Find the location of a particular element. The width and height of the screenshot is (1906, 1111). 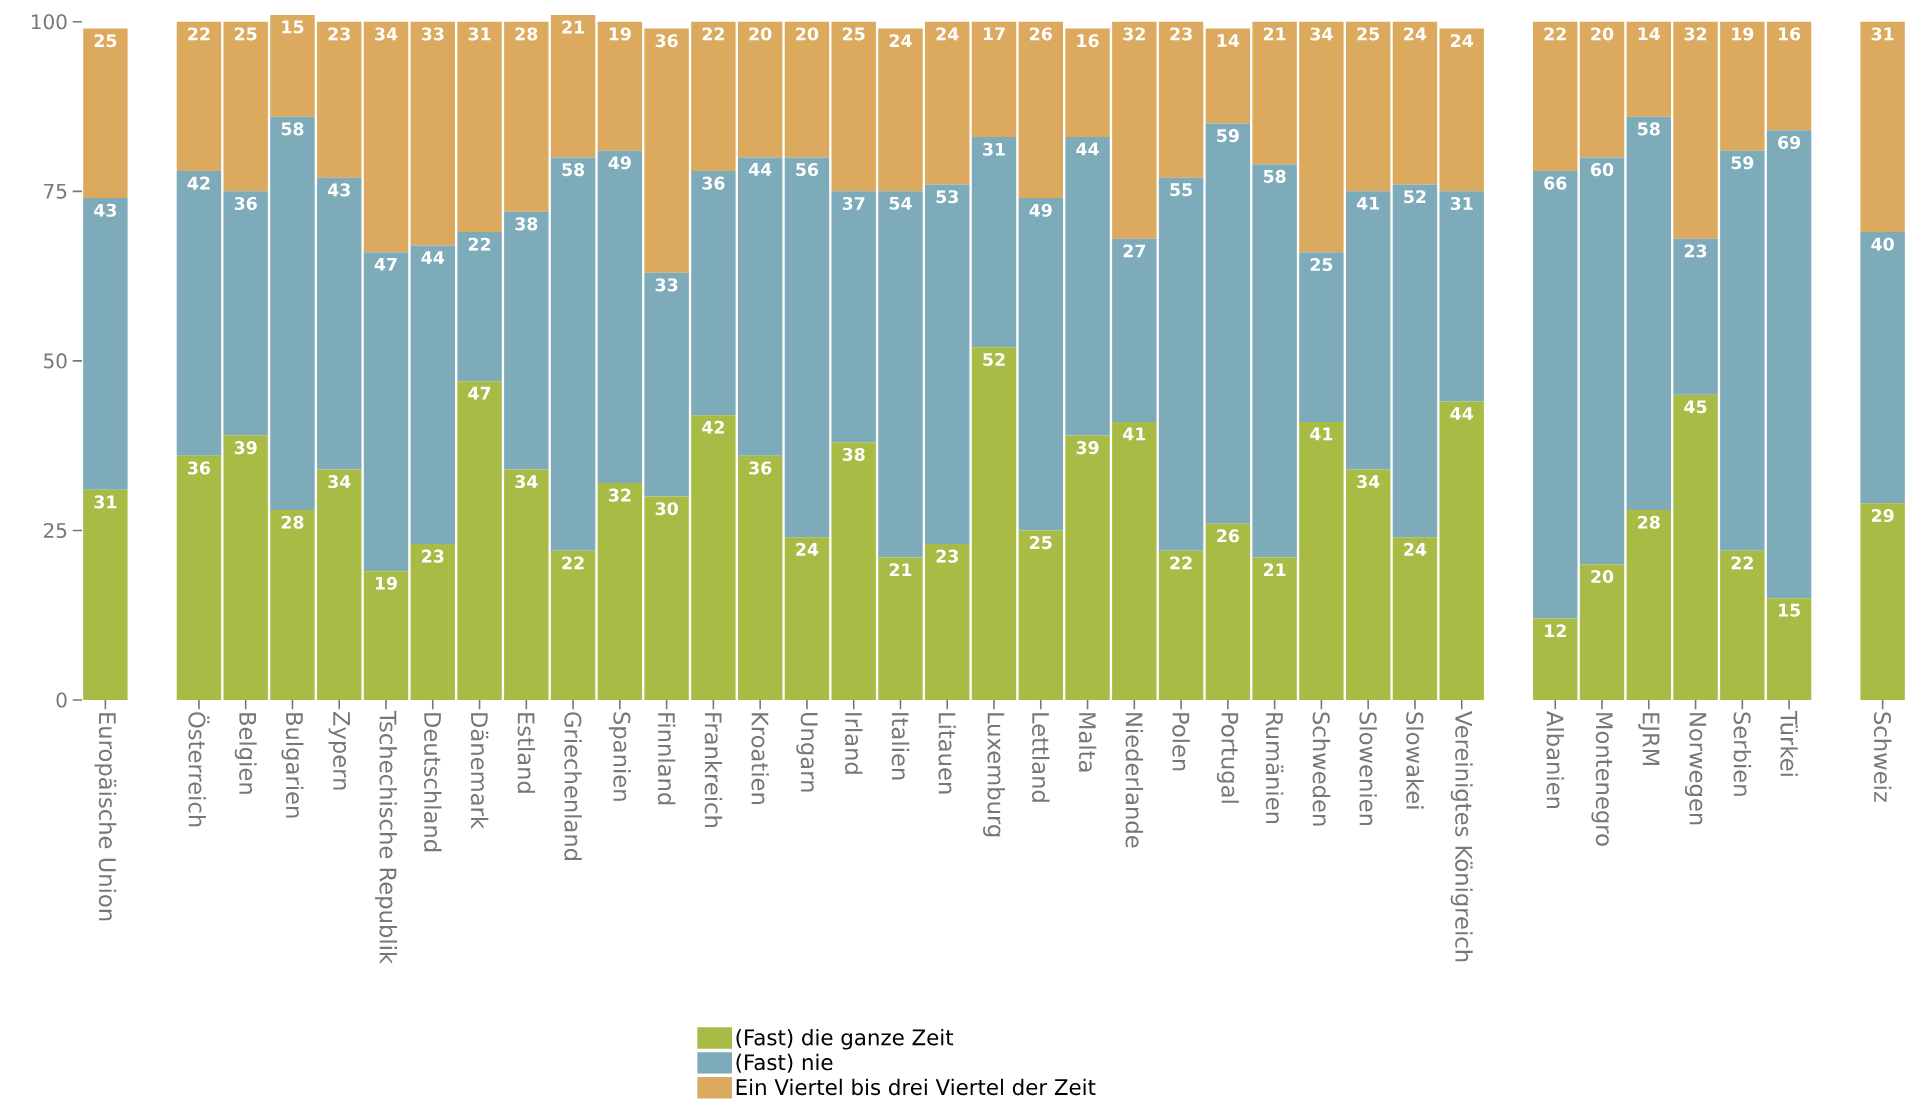

data-label: 24 is located at coordinates (947, 34).